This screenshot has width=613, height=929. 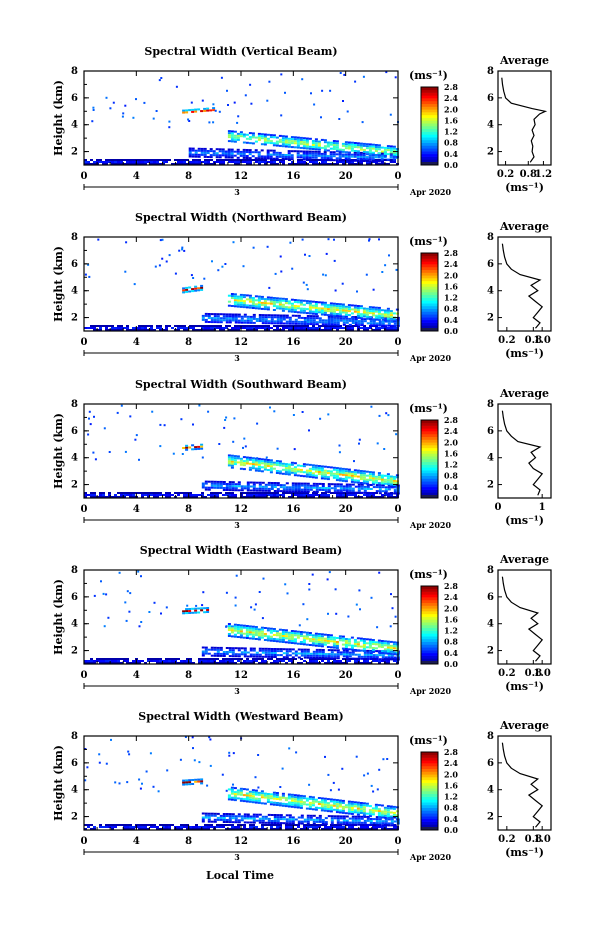 I want to click on average-x-tick-label: 0.8, so click(x=528, y=174).